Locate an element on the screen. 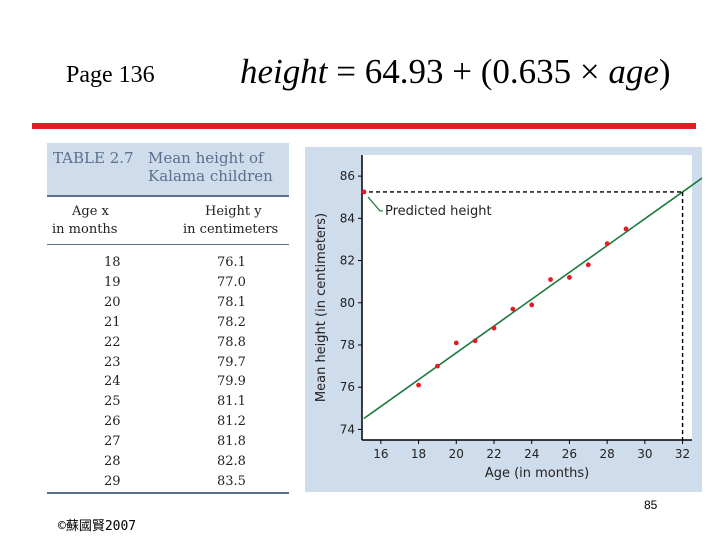 This screenshot has height=540, width=720. predicted-height-marker is located at coordinates (364, 192).